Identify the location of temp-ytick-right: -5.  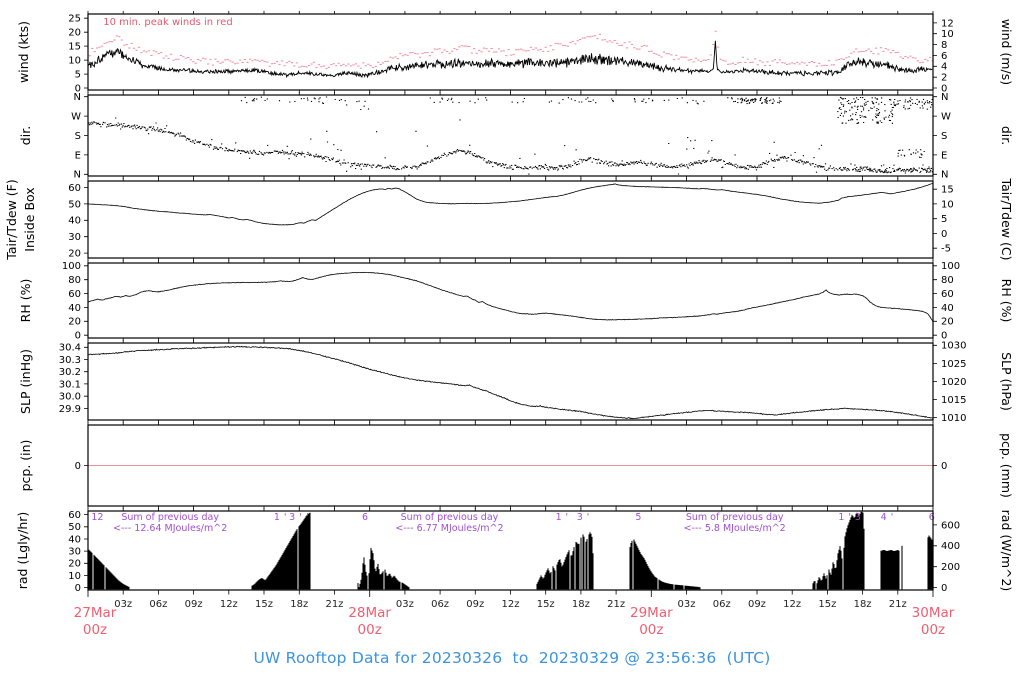
(946, 249).